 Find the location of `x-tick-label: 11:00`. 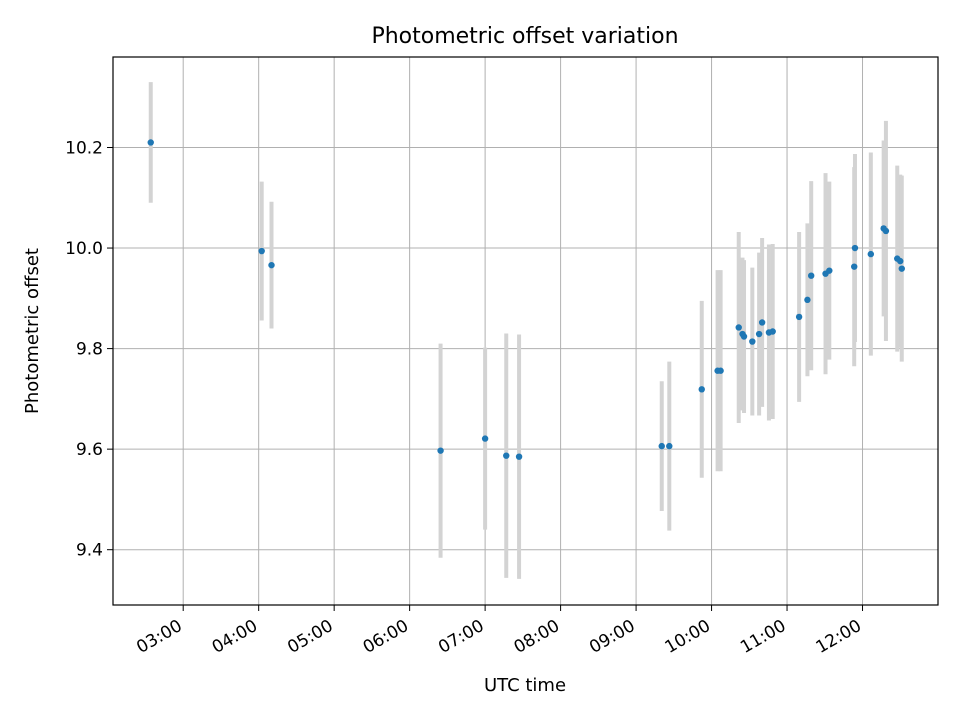

x-tick-label: 11:00 is located at coordinates (763, 637).